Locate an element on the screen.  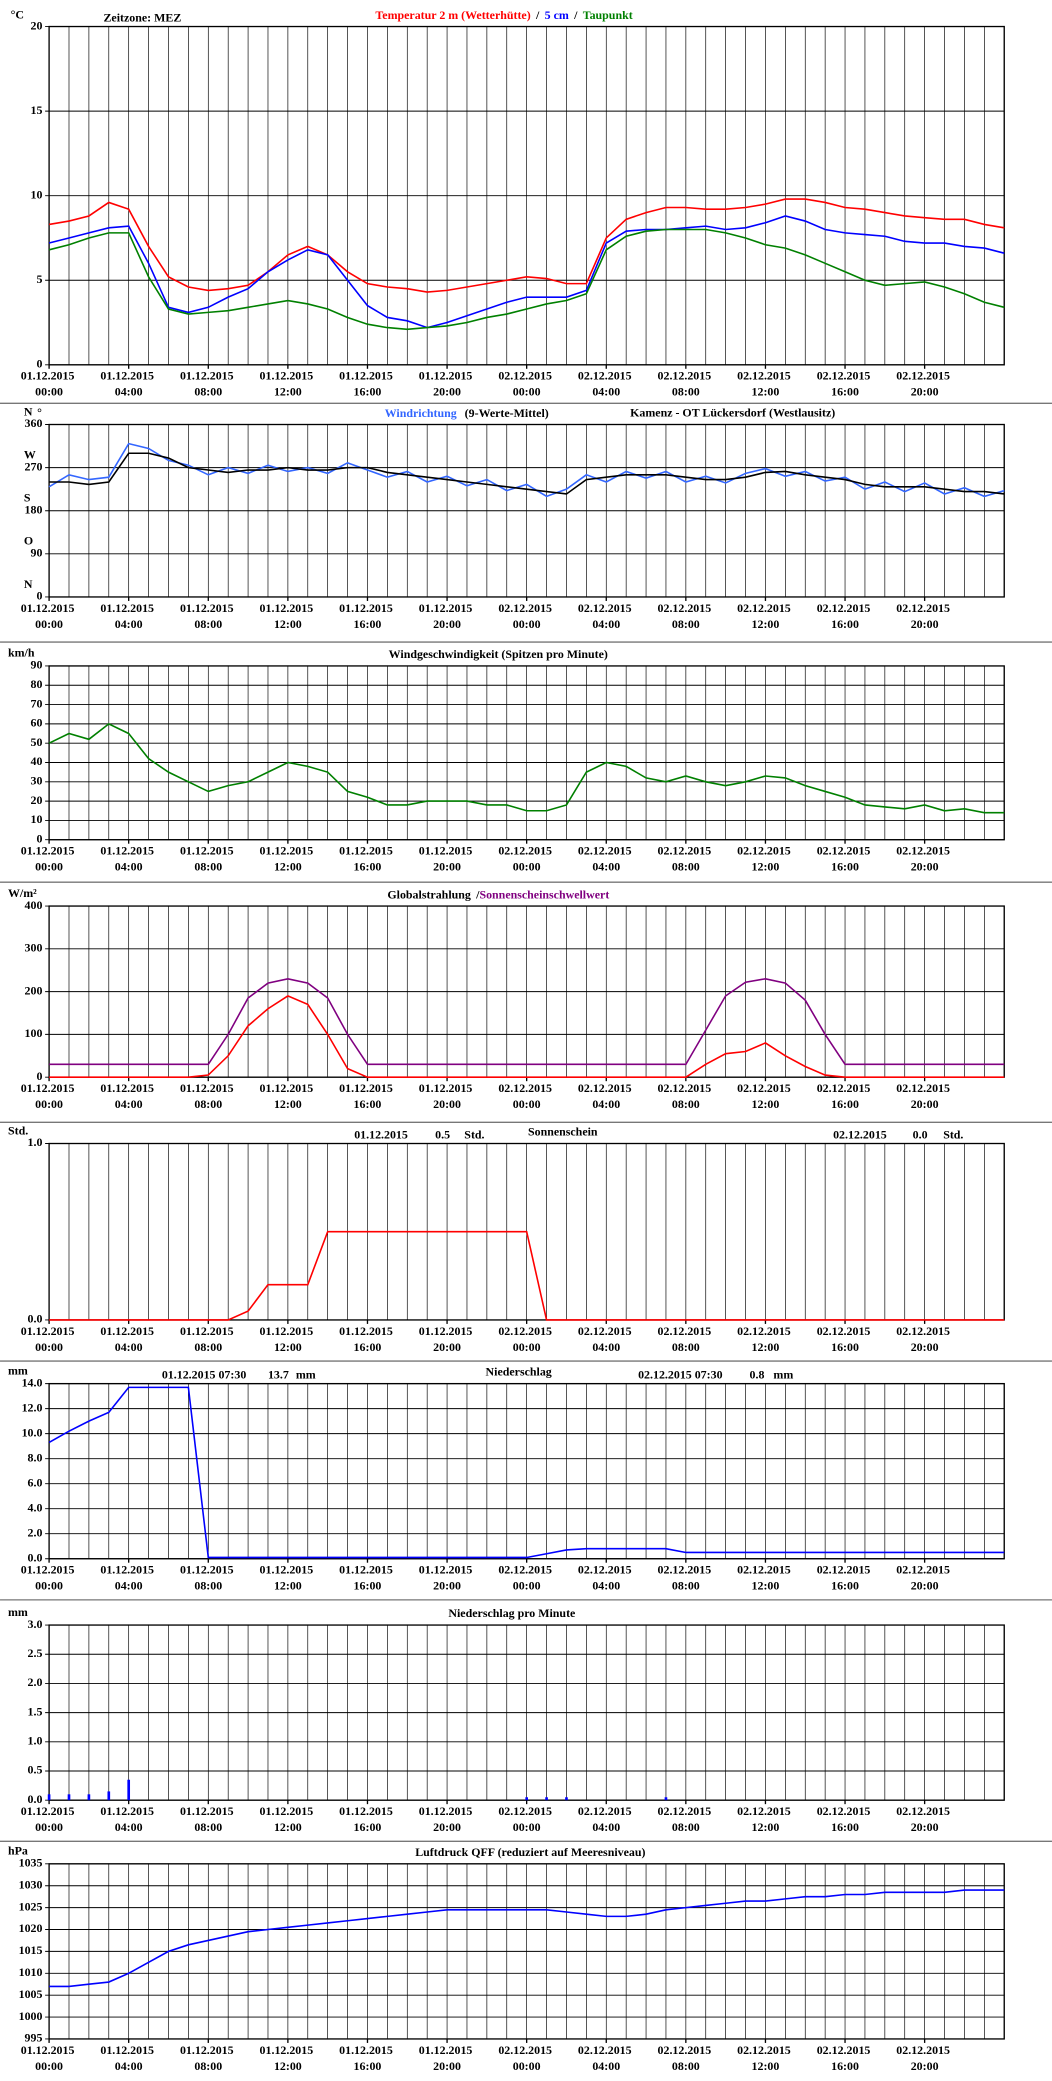
y-tick-label: 300 is located at coordinates (34, 948).